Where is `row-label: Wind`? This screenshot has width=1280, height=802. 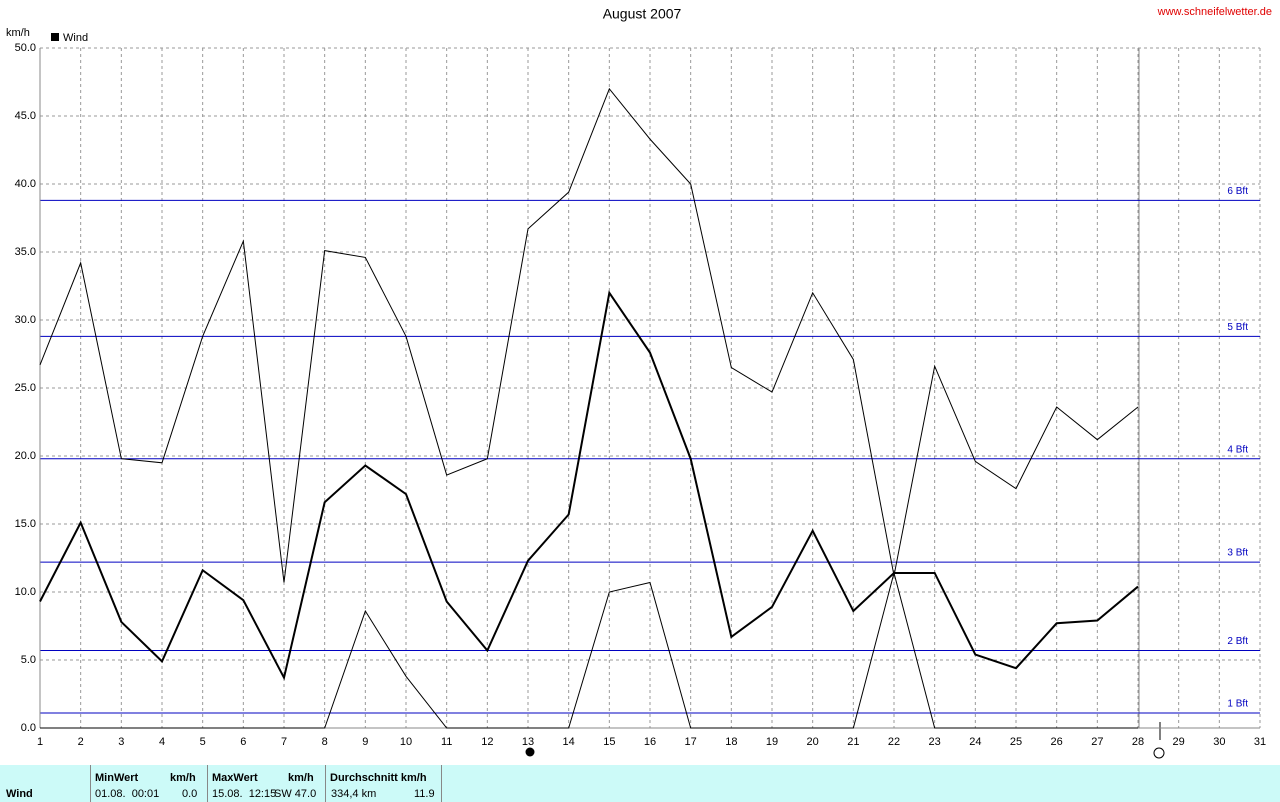
row-label: Wind is located at coordinates (19, 794).